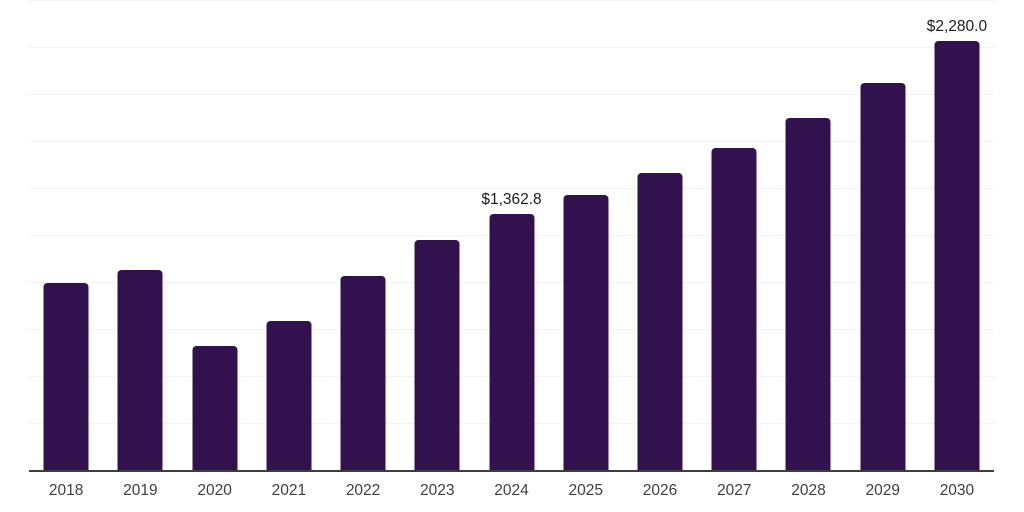 Image resolution: width=1024 pixels, height=512 pixels. What do you see at coordinates (437, 490) in the screenshot?
I see `x-tick-label: 2023` at bounding box center [437, 490].